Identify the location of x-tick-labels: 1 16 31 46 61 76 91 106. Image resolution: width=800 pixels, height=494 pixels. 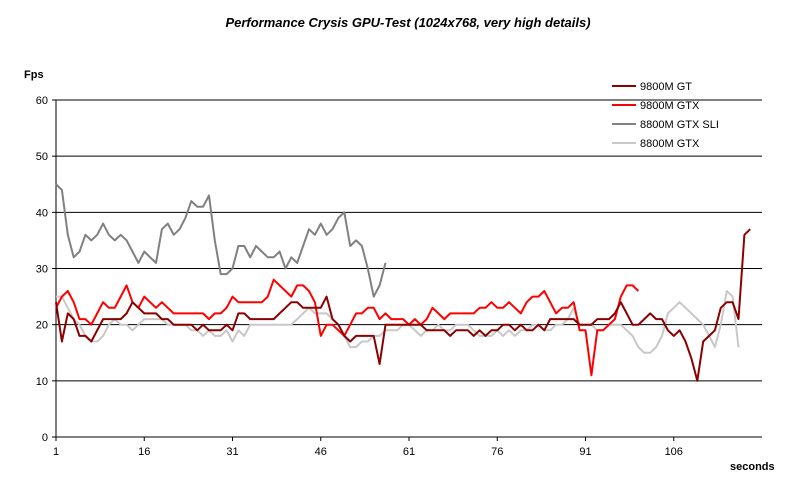
(368, 452).